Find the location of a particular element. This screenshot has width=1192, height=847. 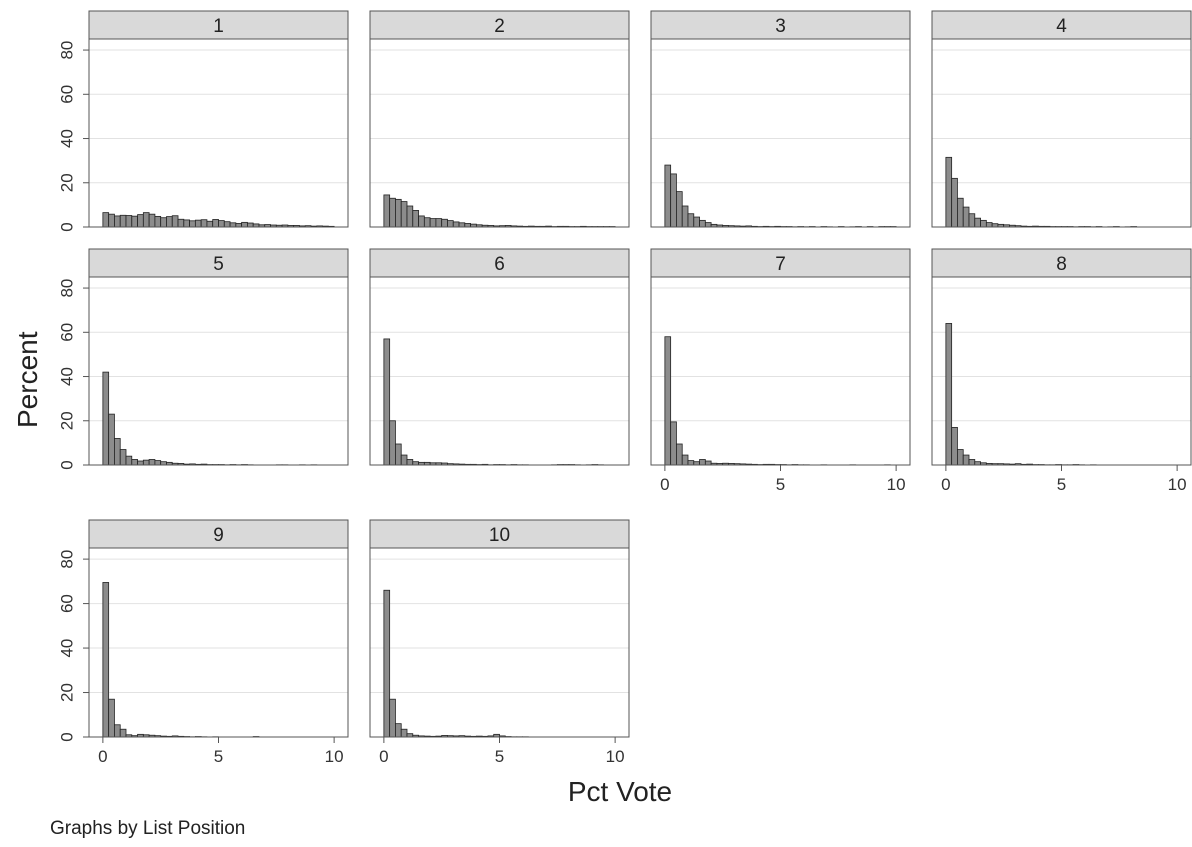

y-tick-label-1-20: 20 is located at coordinates (66, 182).